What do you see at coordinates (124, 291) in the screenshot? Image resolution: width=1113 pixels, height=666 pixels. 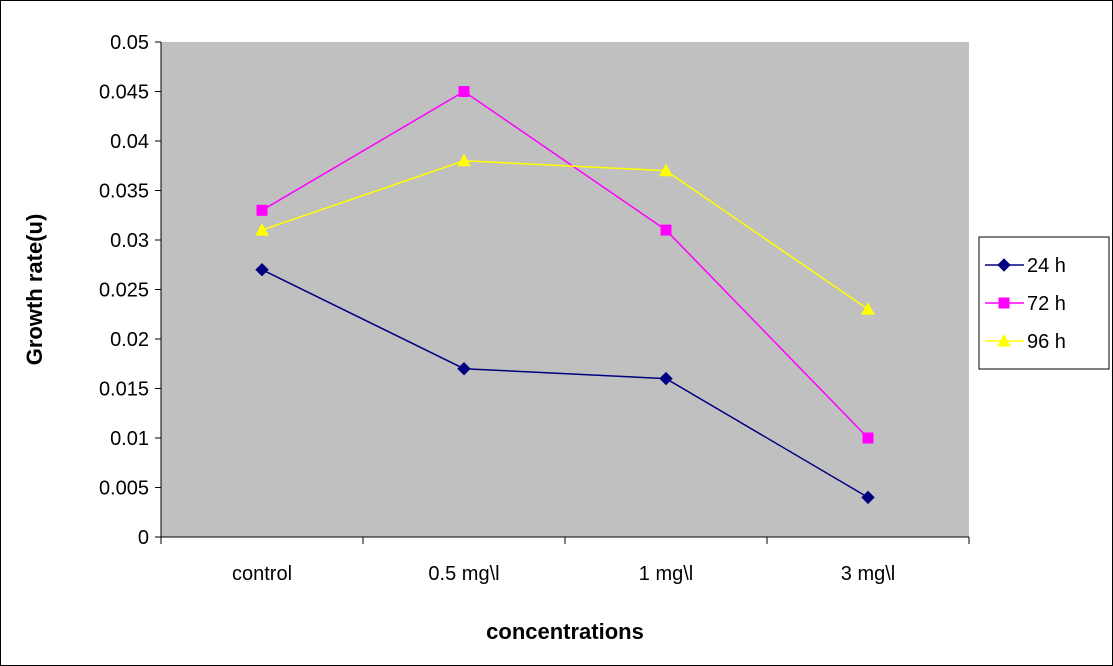 I see `y-tick-label: 0.025` at bounding box center [124, 291].